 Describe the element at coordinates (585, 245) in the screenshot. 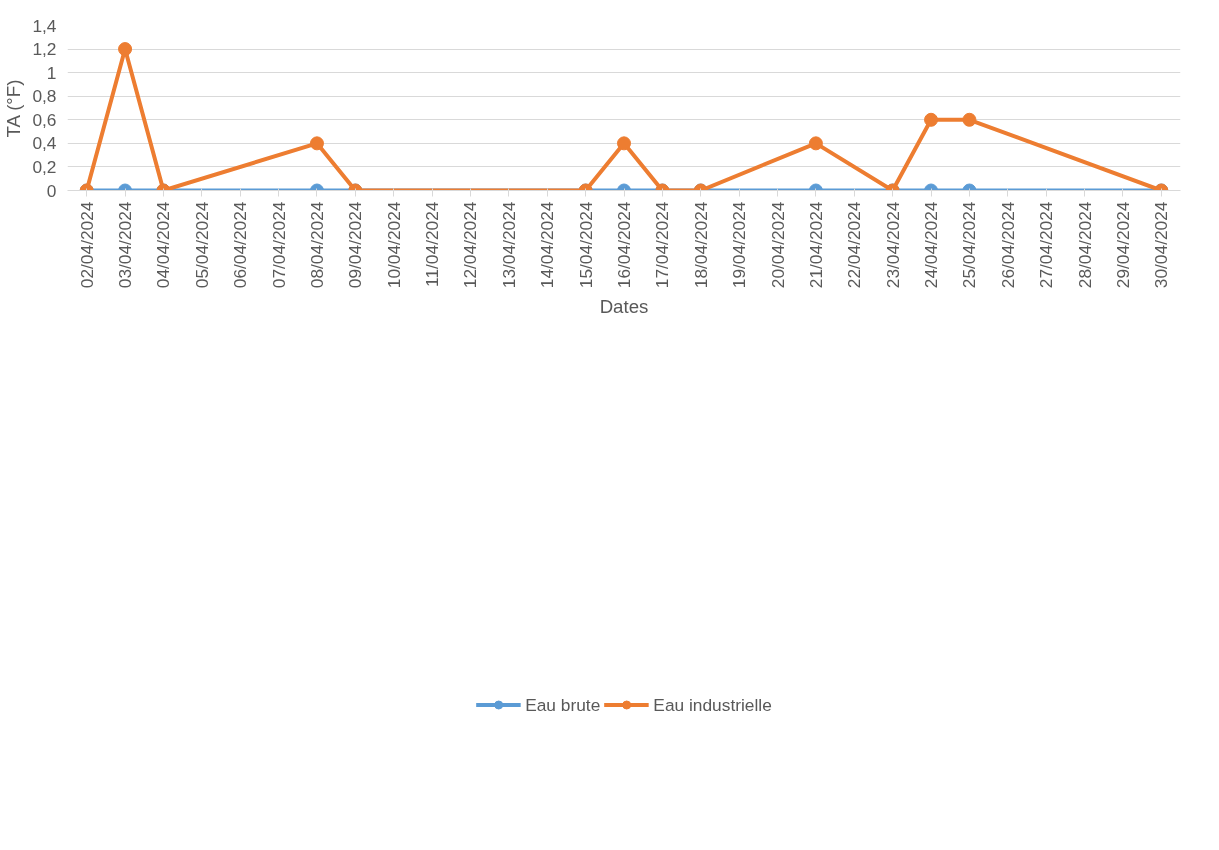

I see `x-tick-label: 15/04/2024` at that location.